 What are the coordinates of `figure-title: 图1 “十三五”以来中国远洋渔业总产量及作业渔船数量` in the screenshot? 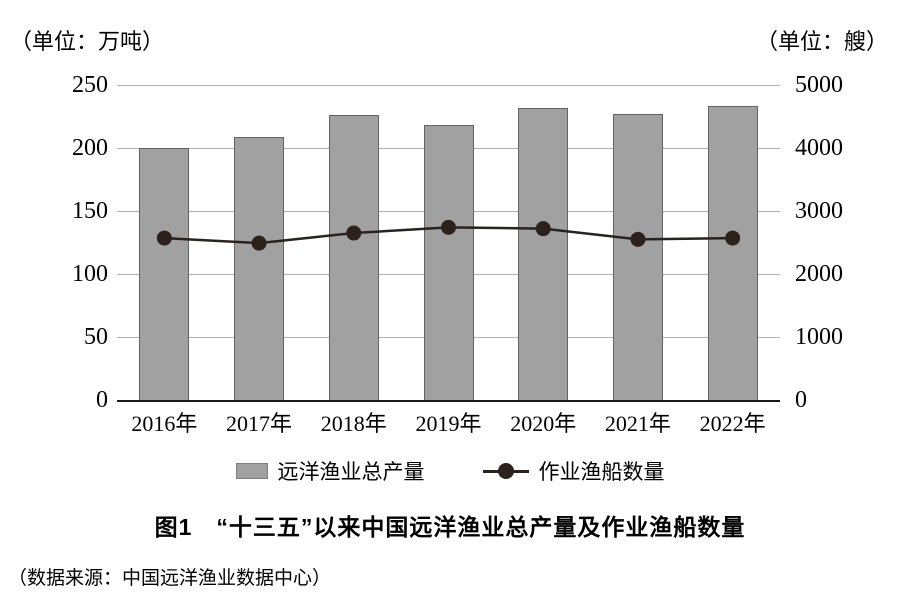 It's located at (450, 527).